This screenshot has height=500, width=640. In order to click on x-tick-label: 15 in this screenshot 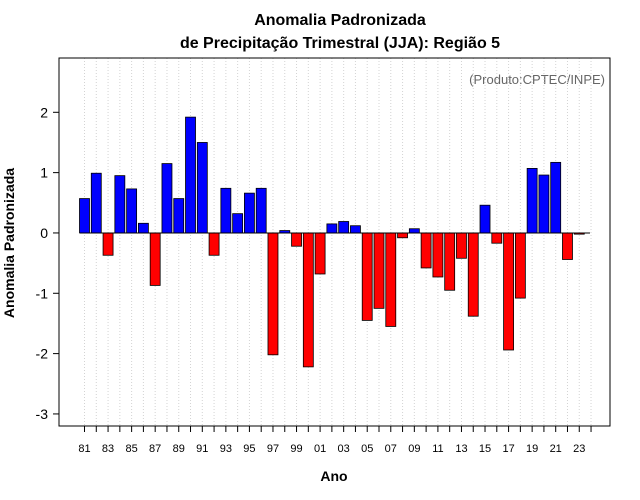, I will do `click(485, 449)`.